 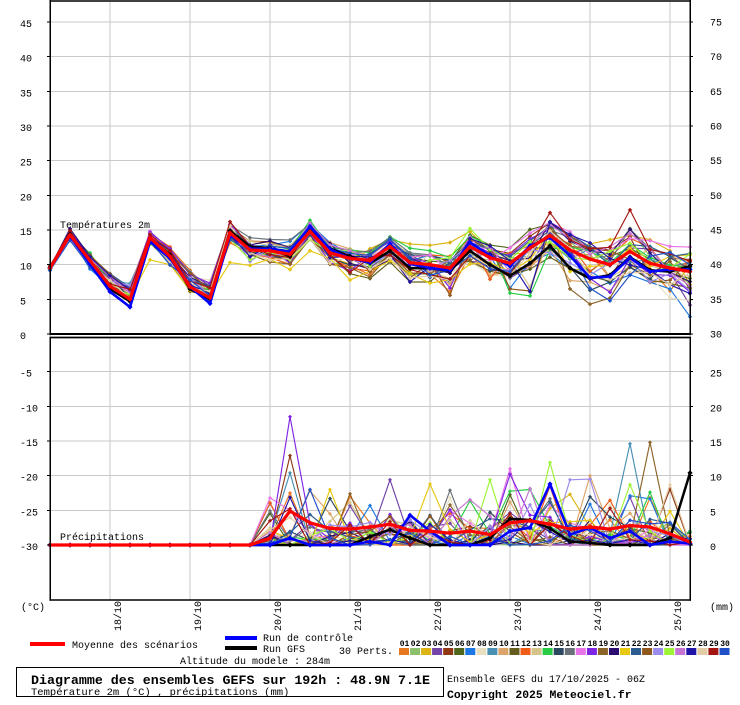 What do you see at coordinates (359, 616) in the screenshot?
I see `svg-text: 21/10` at bounding box center [359, 616].